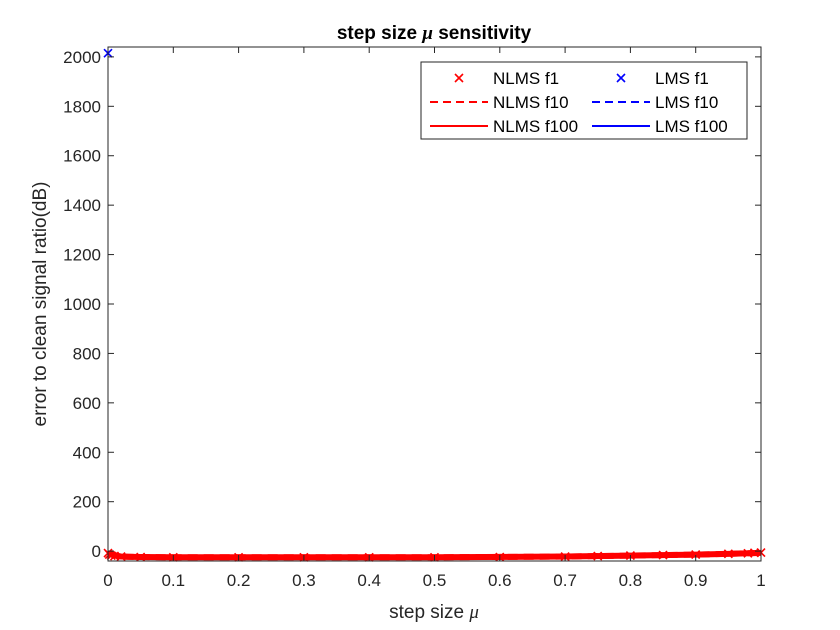 The image size is (840, 630). I want to click on legend-entry-nlms-f1: NLMS f1, so click(506, 78).